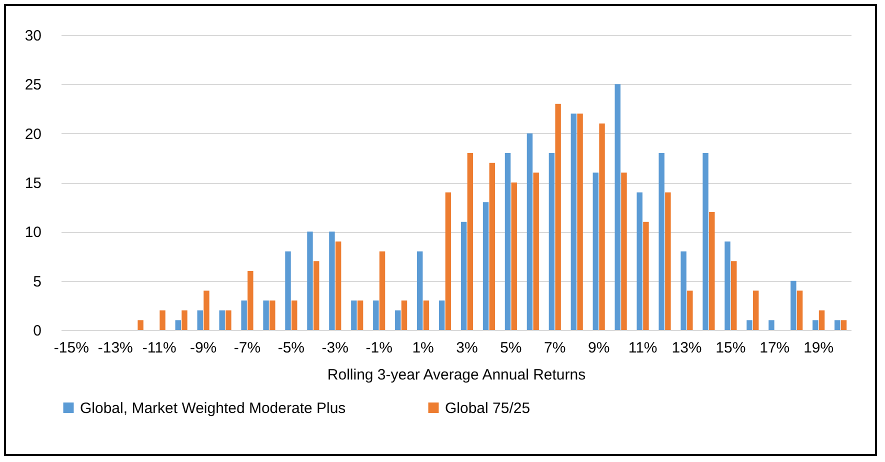 The image size is (885, 462). I want to click on x-tick-label: 19%, so click(819, 348).